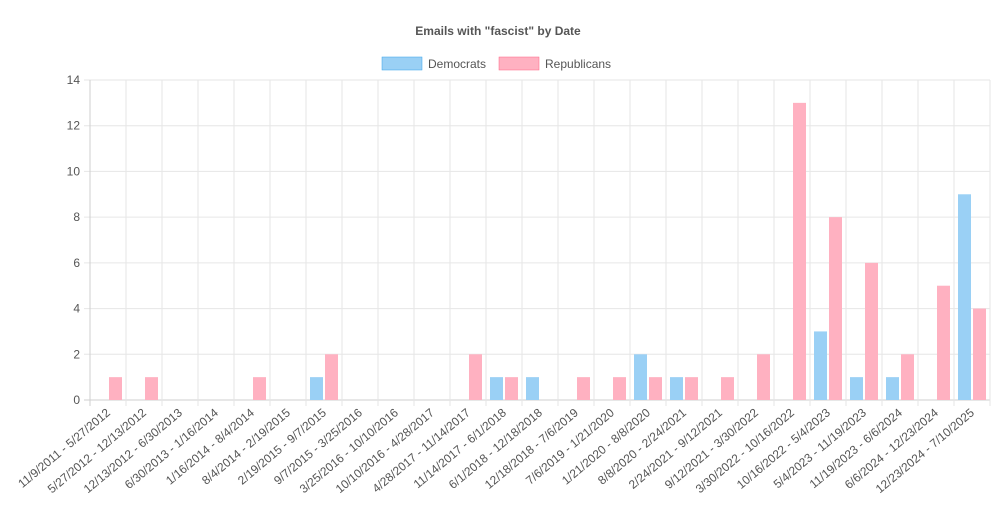 The height and width of the screenshot is (532, 1000). Describe the element at coordinates (74, 240) in the screenshot. I see `y-axis-ticks: 0 2 4 6 8 10 12 14` at that location.